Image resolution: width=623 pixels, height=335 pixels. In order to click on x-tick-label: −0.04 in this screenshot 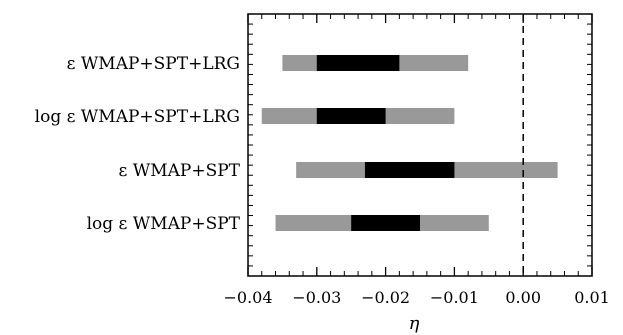, I will do `click(247, 297)`.